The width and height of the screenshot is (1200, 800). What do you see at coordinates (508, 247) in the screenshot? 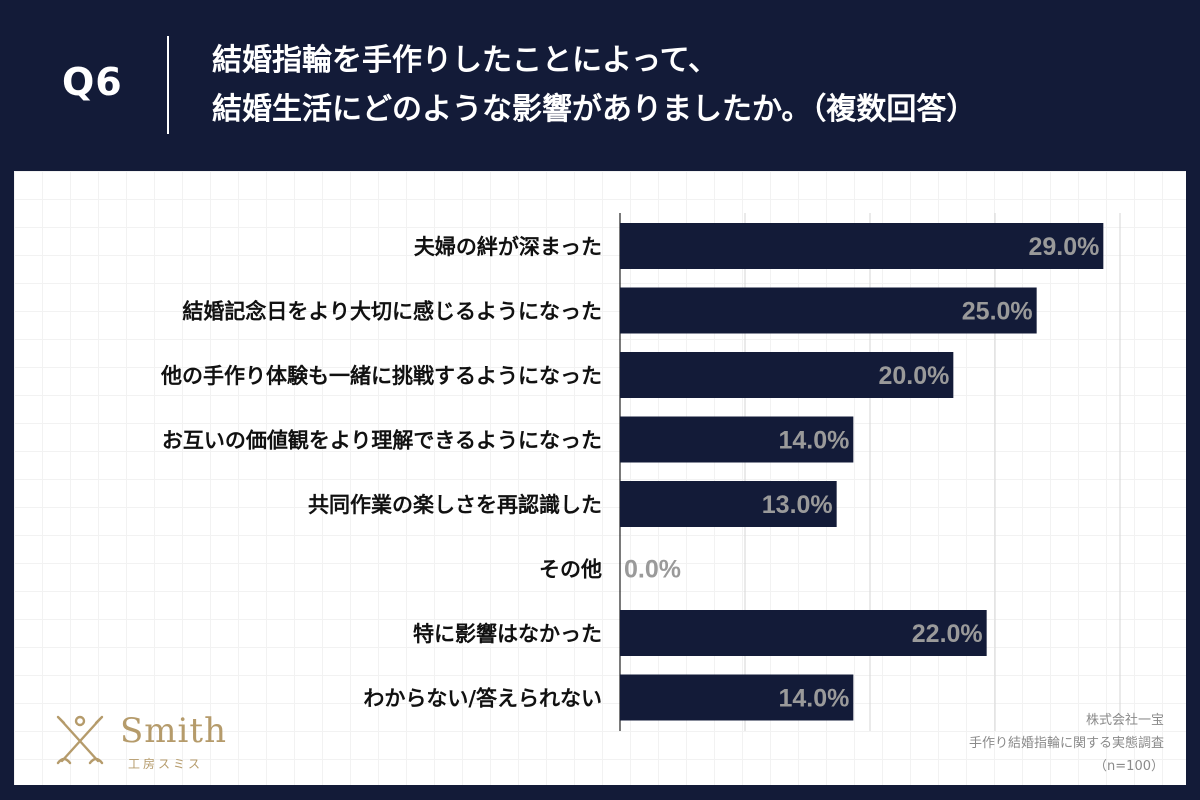
I see `category-label: 夫婦の絆が深まった` at bounding box center [508, 247].